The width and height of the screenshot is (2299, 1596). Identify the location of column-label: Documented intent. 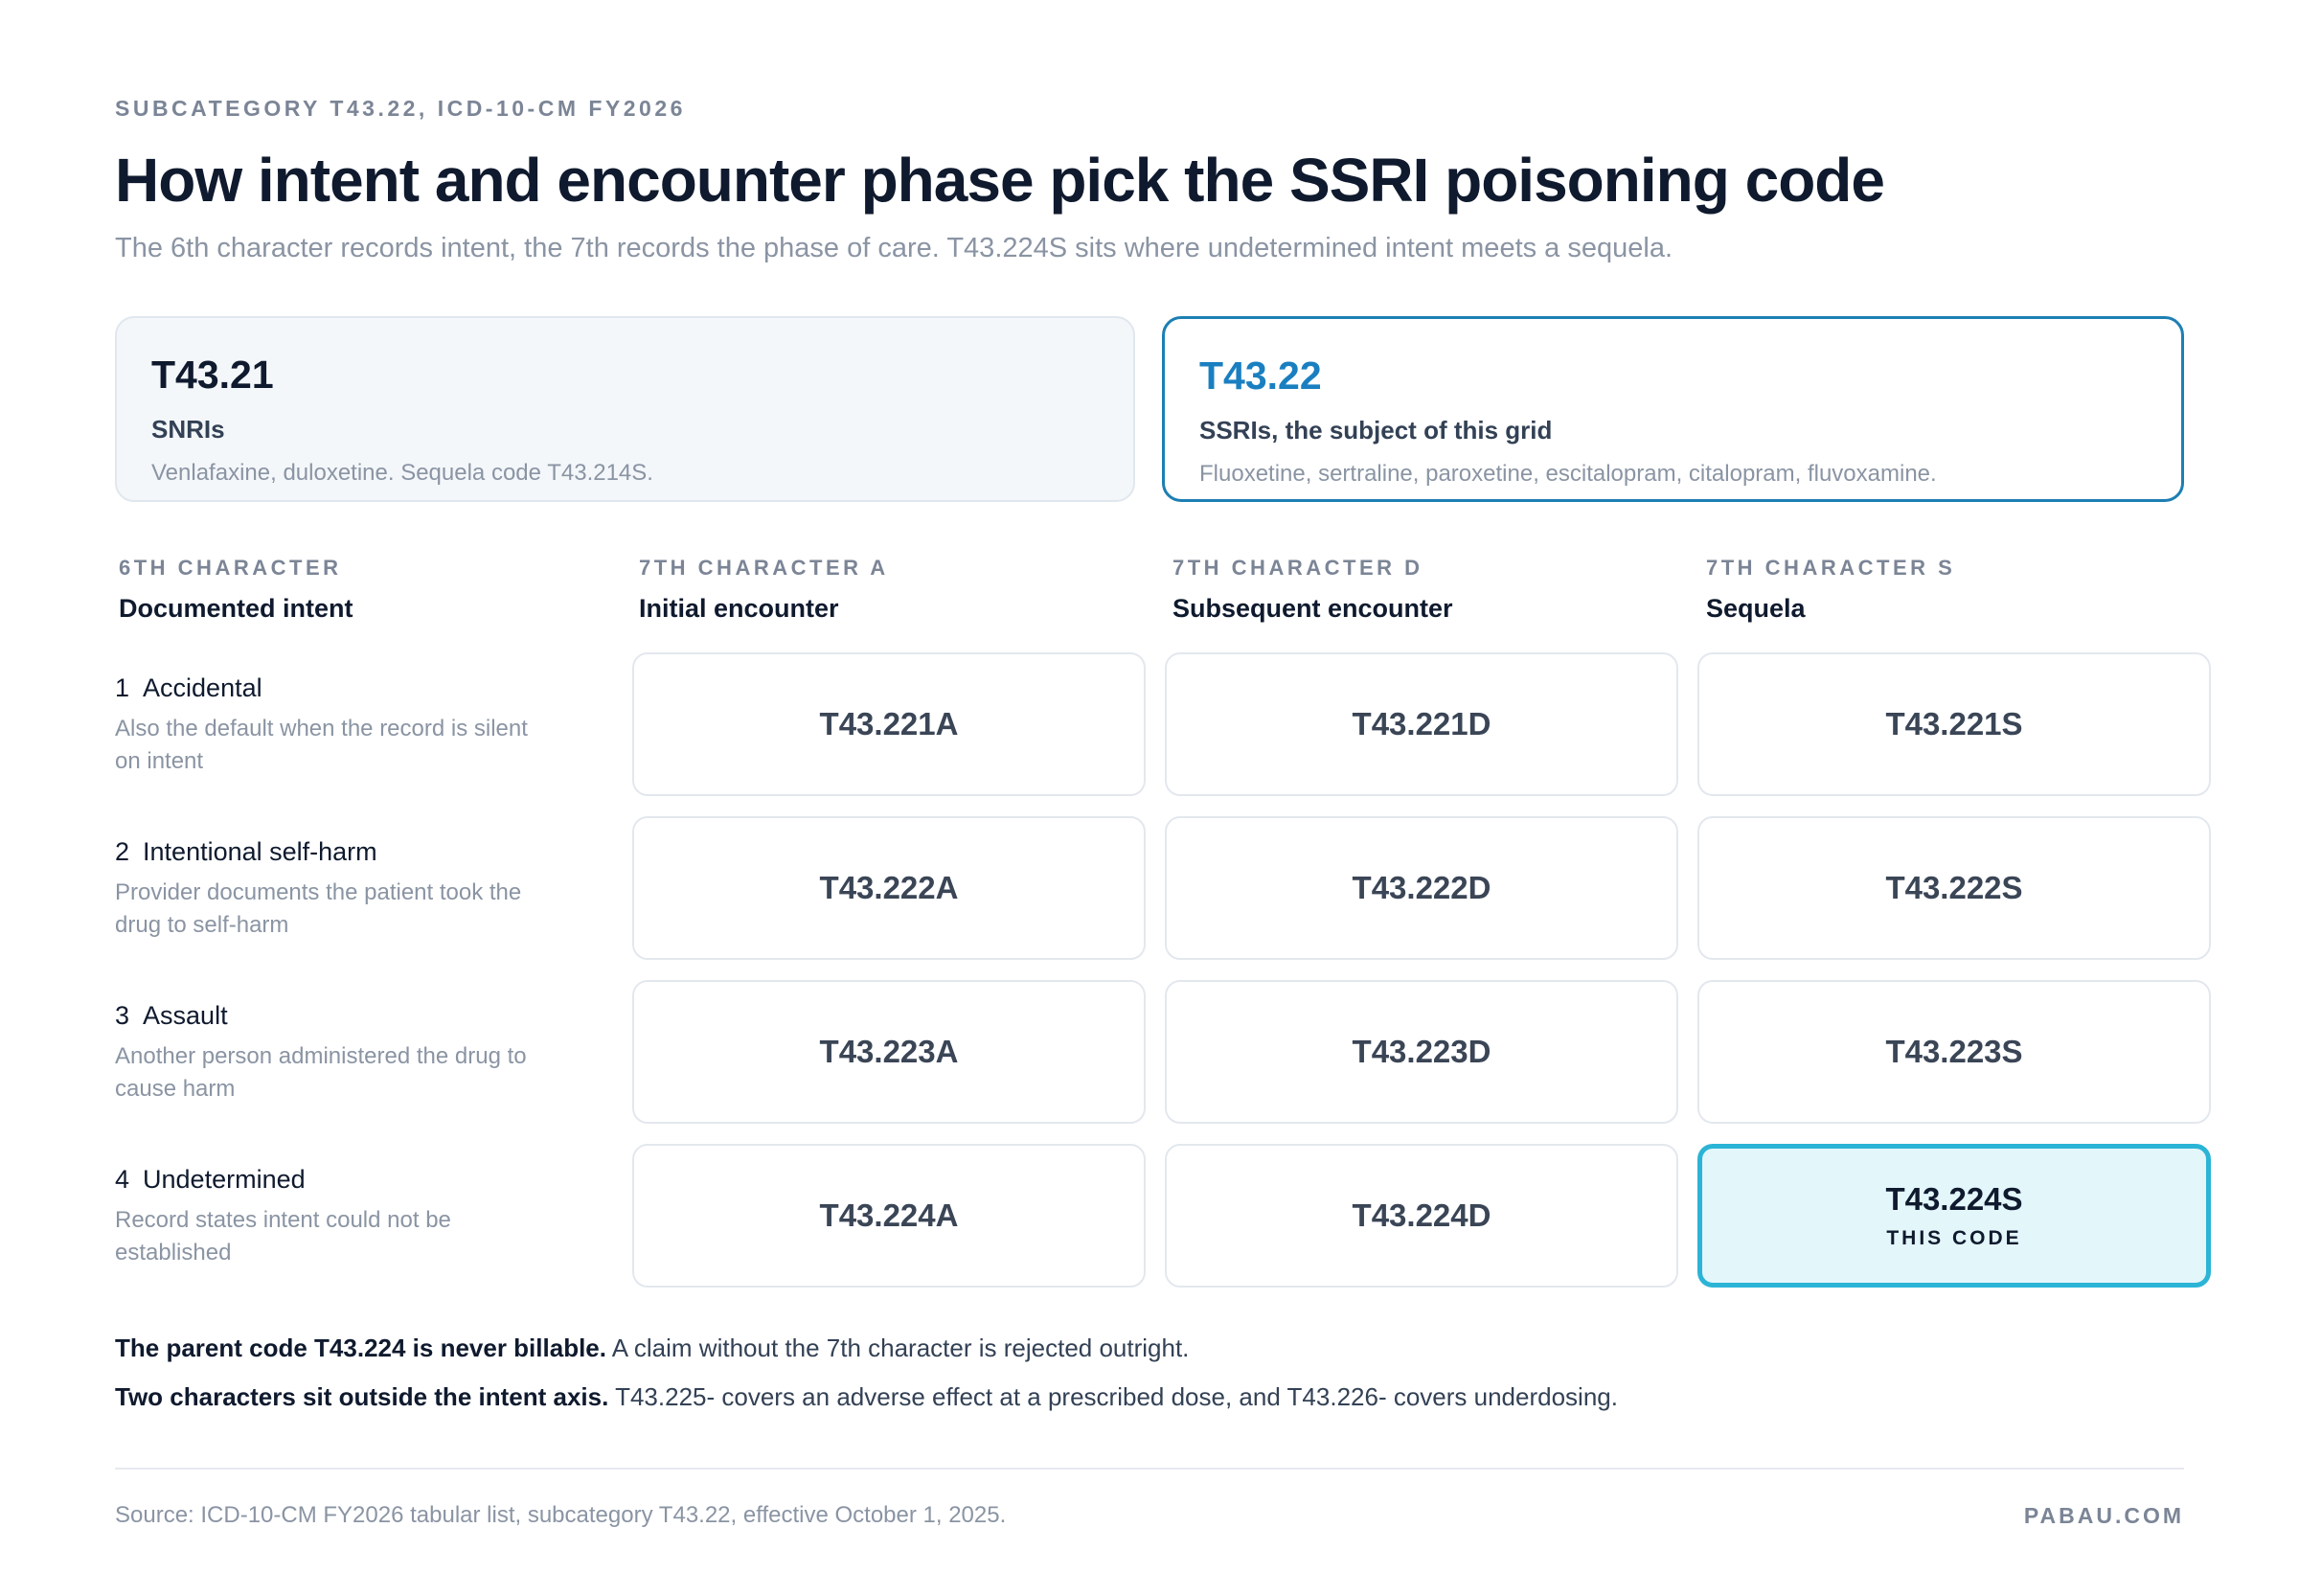
(236, 609).